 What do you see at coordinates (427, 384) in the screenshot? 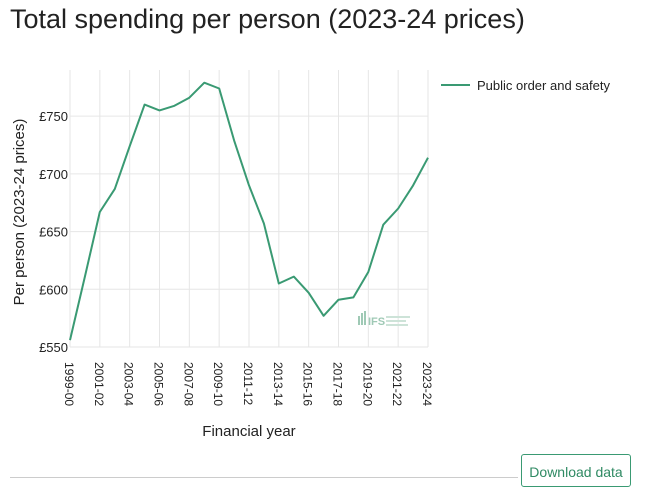
I see `x-tick-label: 2023-24` at bounding box center [427, 384].